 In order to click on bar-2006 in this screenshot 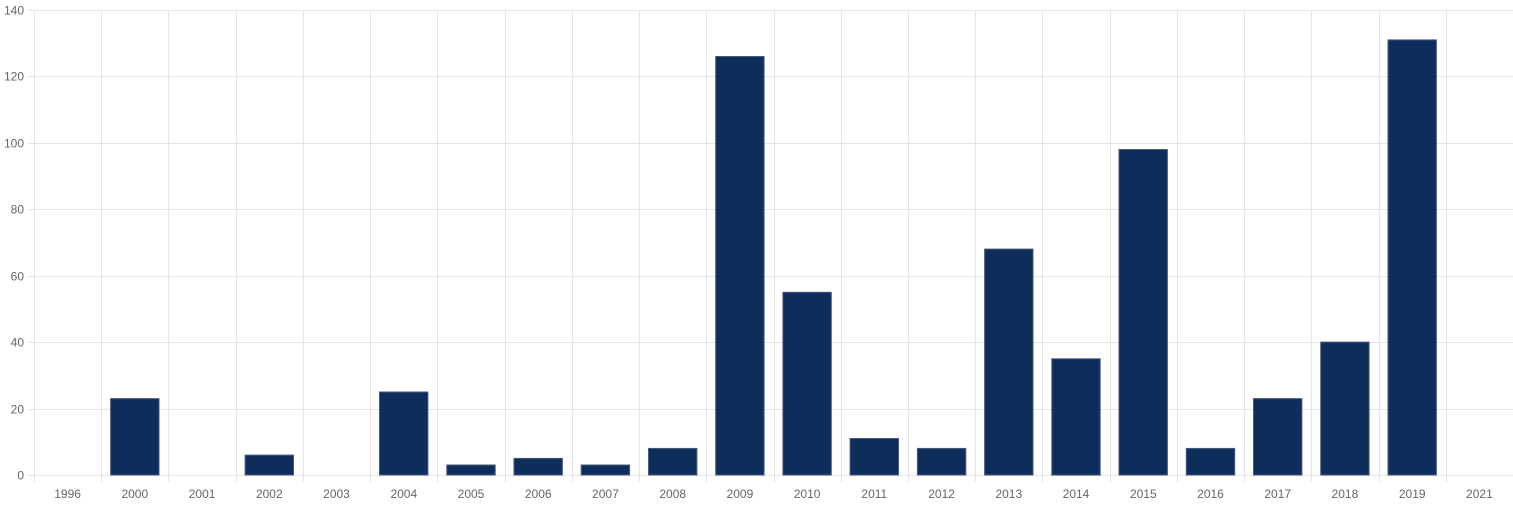, I will do `click(538, 466)`.